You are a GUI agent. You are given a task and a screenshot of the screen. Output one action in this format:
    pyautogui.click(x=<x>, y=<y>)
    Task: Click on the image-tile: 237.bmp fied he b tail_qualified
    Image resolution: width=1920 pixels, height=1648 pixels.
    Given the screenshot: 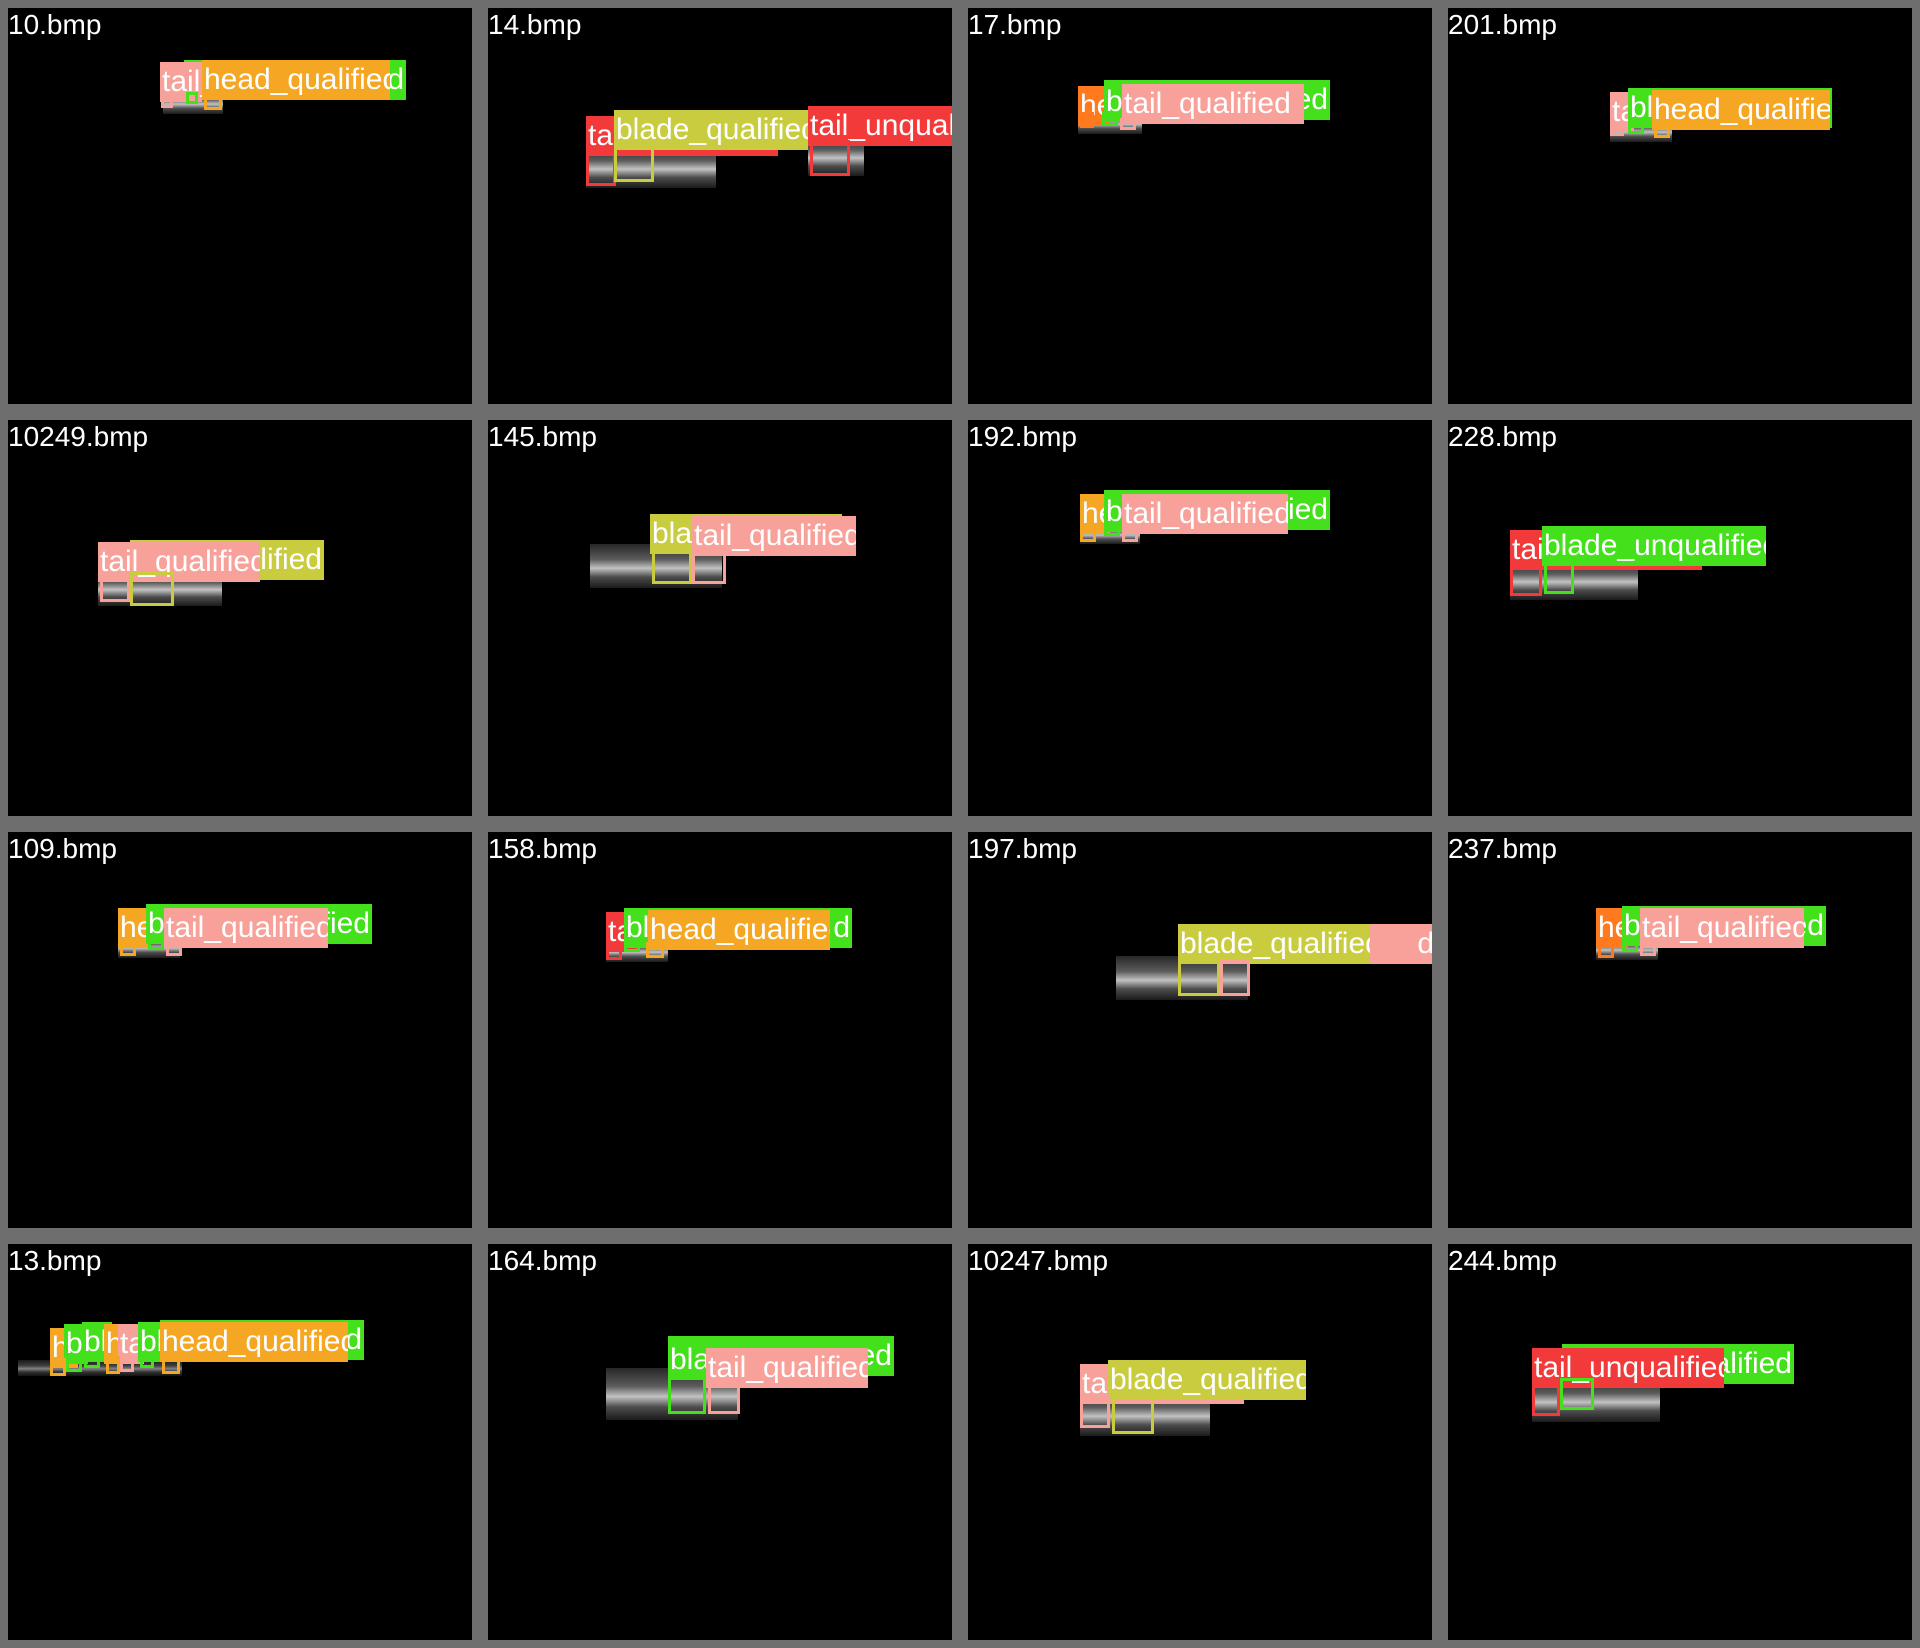 What is the action you would take?
    pyautogui.click(x=1680, y=1030)
    